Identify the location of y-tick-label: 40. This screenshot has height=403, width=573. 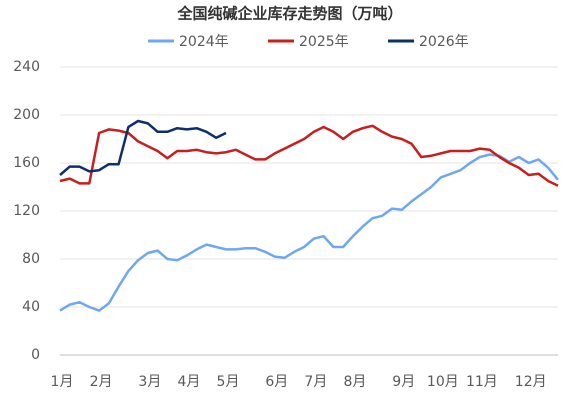
(31, 307).